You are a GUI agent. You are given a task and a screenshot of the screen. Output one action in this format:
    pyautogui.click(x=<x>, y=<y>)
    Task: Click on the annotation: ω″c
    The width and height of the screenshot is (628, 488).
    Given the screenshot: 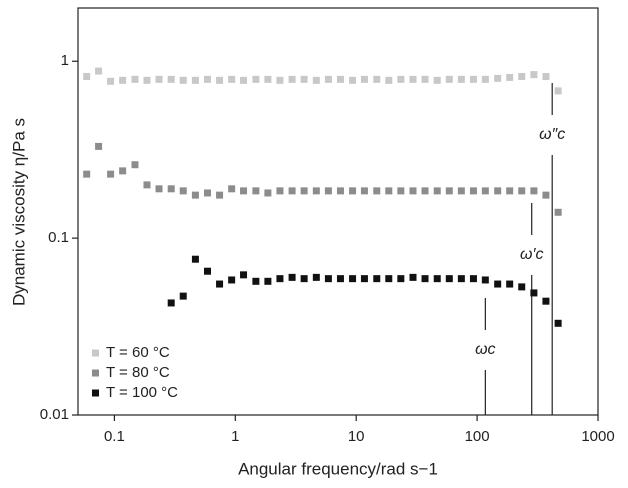 What is the action you would take?
    pyautogui.click(x=552, y=134)
    